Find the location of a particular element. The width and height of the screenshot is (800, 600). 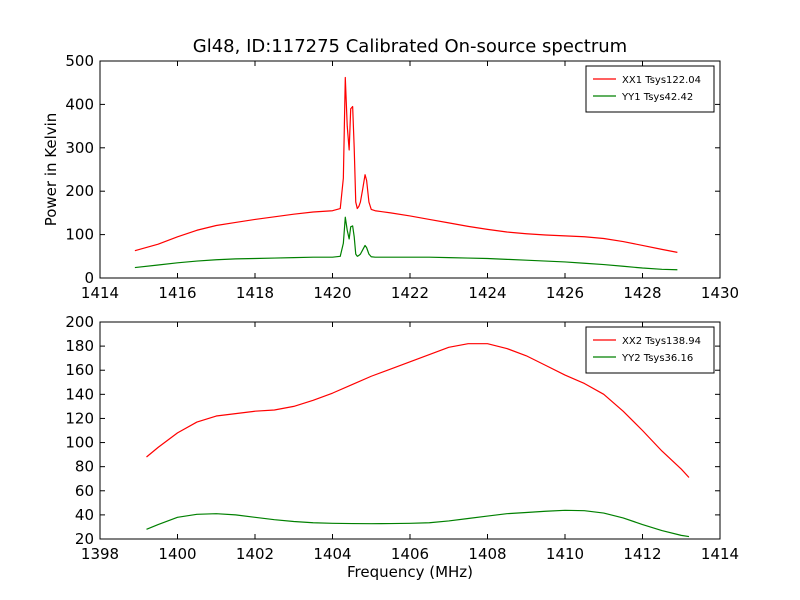

top-x-tick-label: 1414 is located at coordinates (100, 293).